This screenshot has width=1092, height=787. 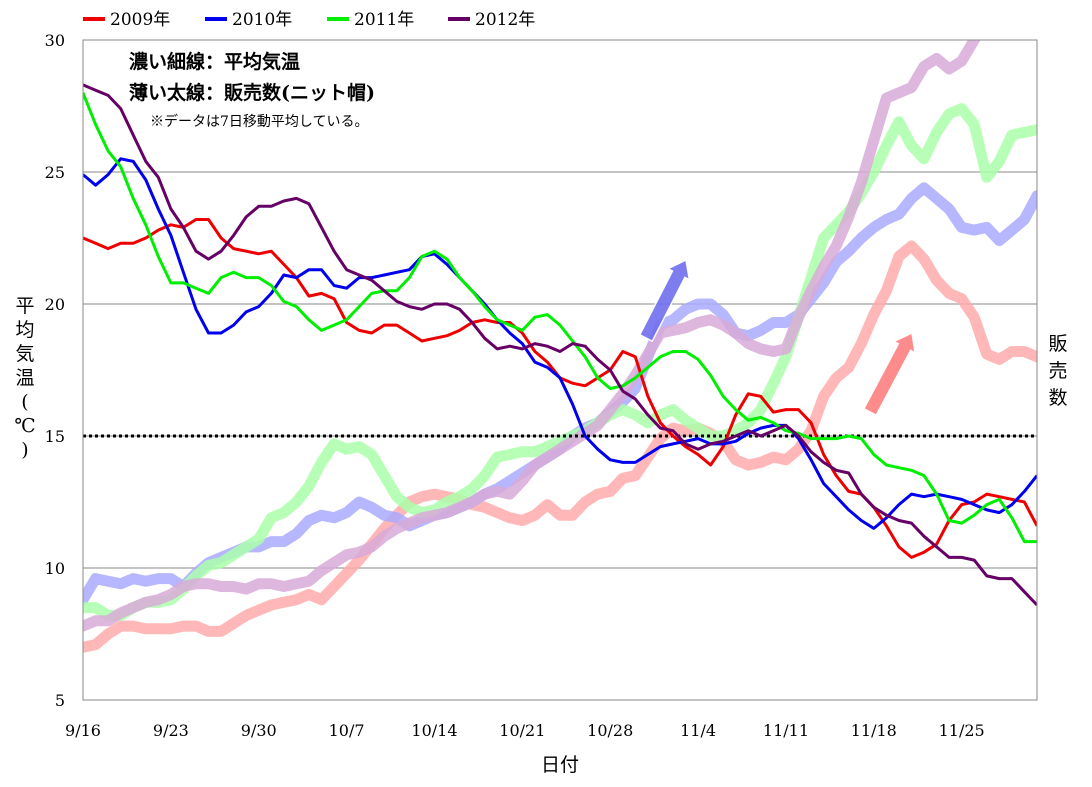 What do you see at coordinates (24, 354) in the screenshot?
I see `y-label-char: 気` at bounding box center [24, 354].